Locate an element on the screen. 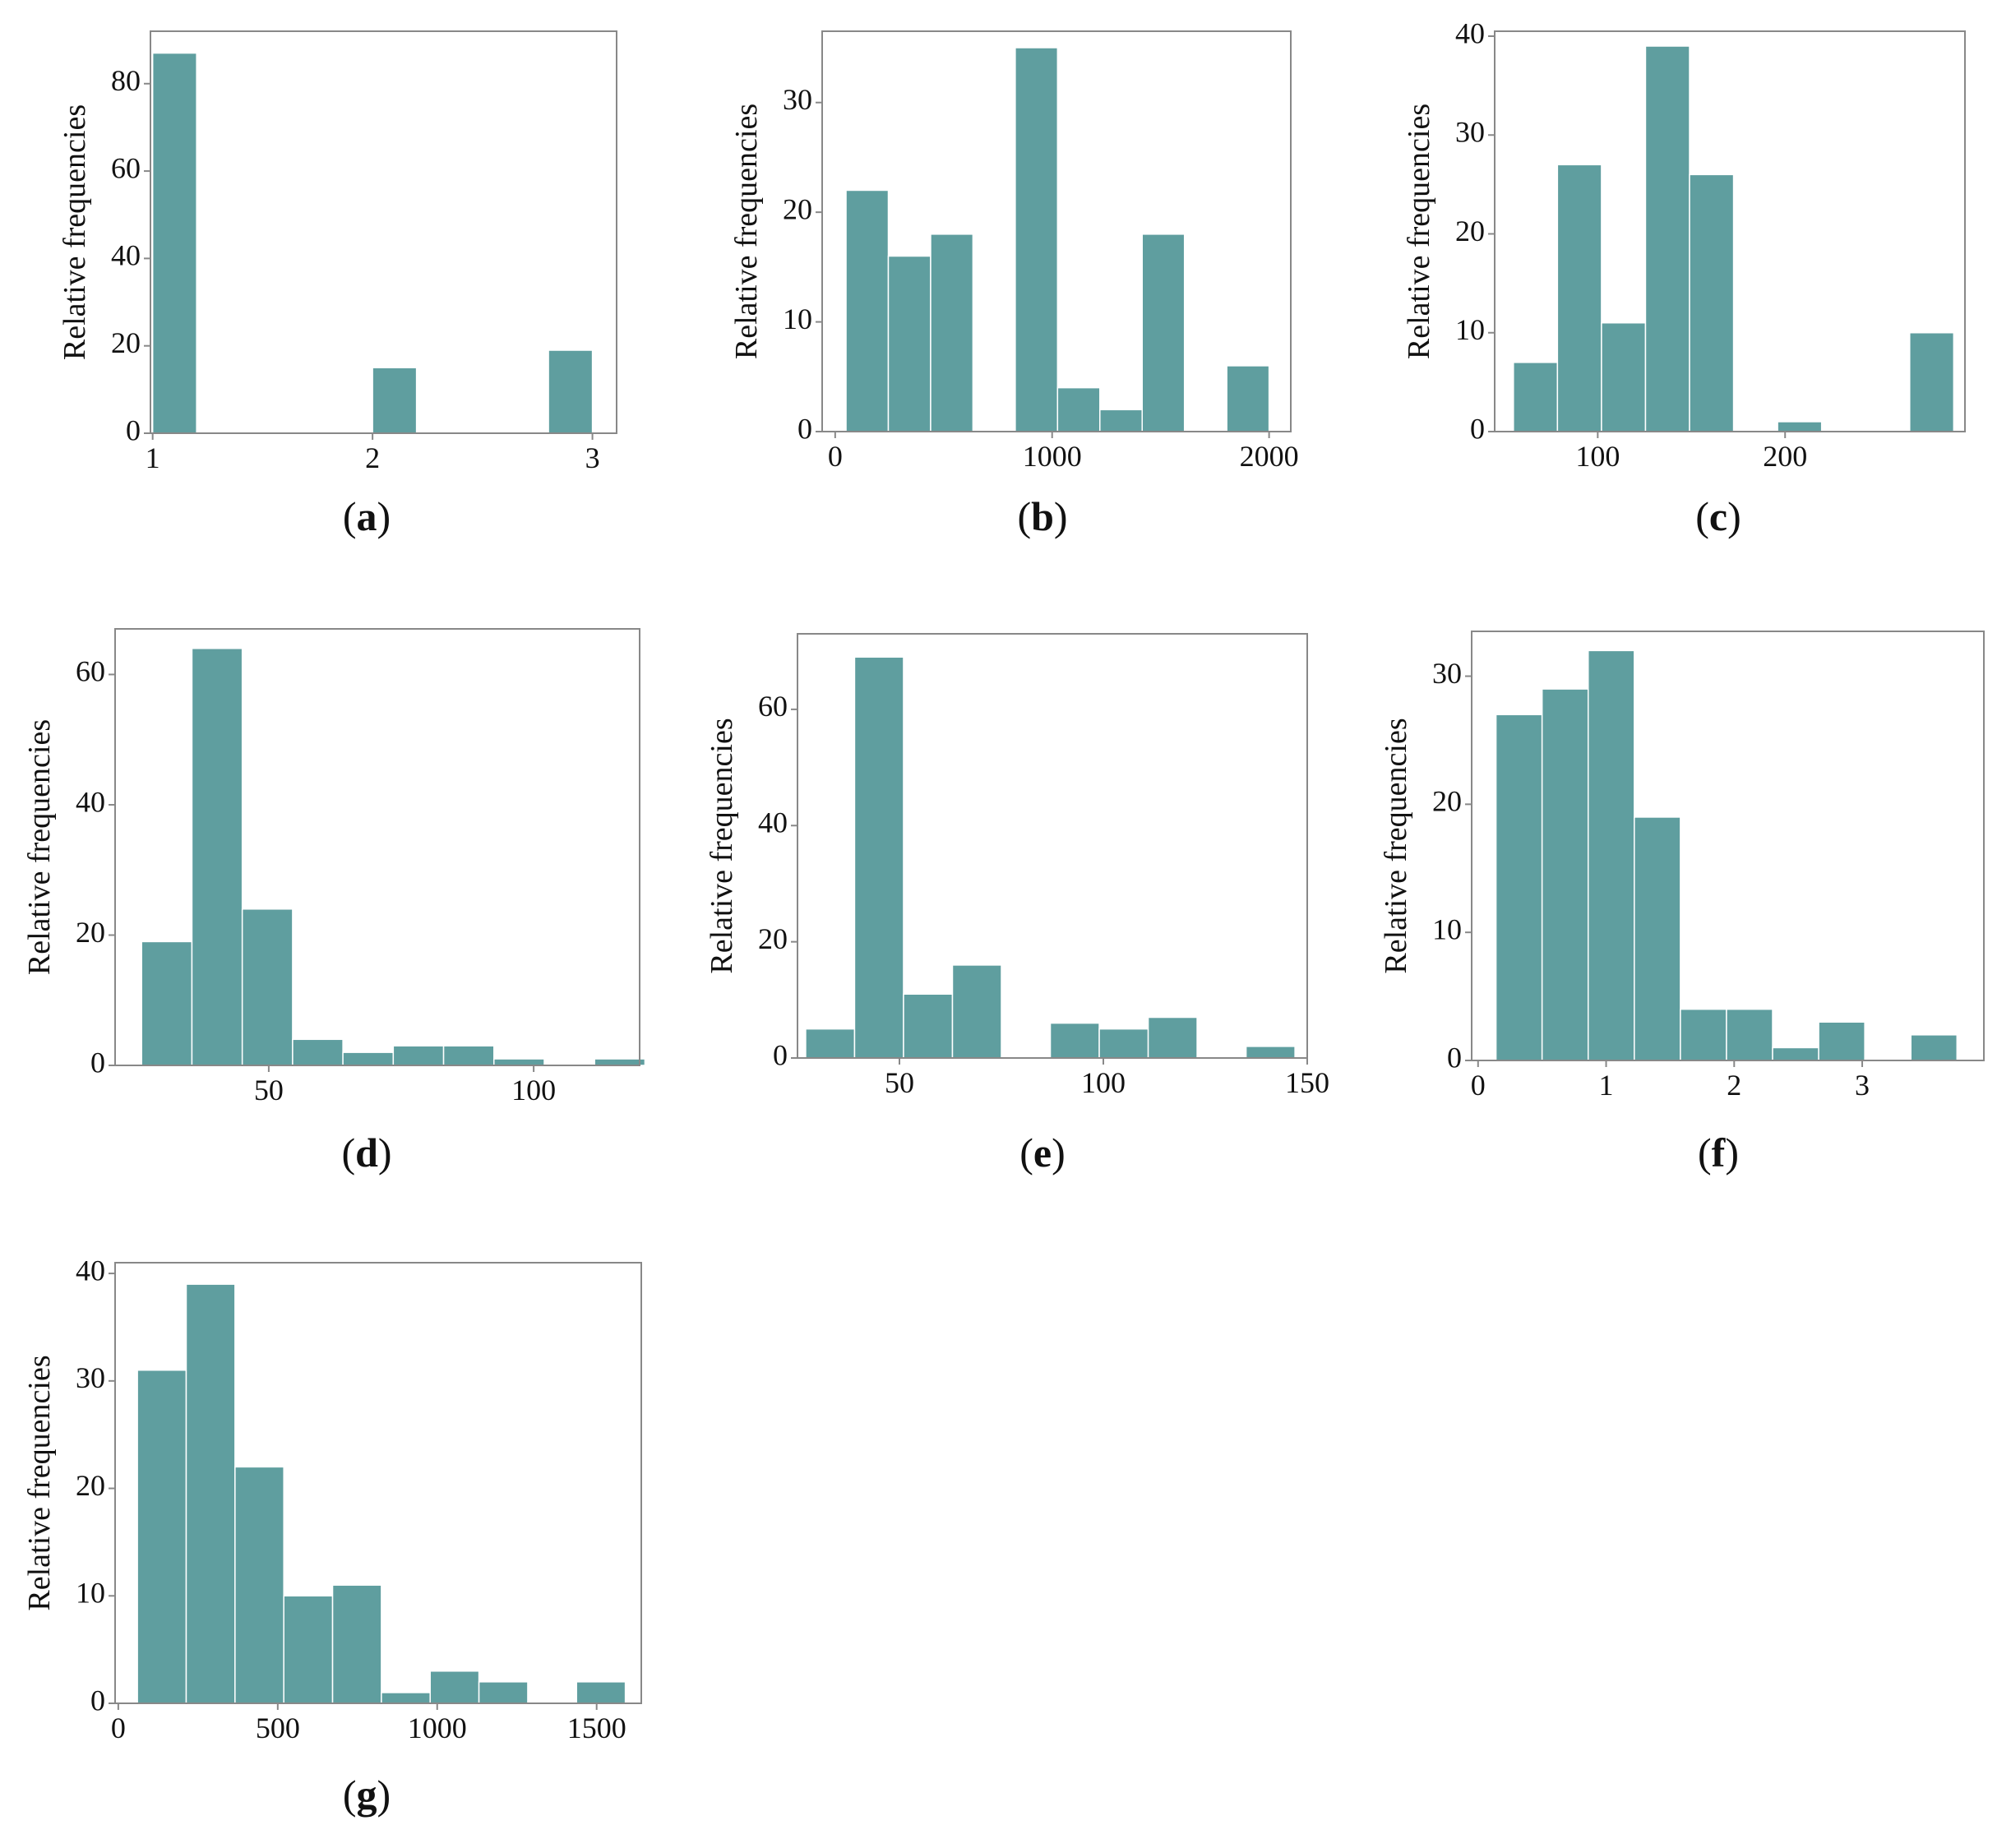 The width and height of the screenshot is (2011, 1848). panel-c: 0 10 20 30 40 100 200 Relative frequencies (c) is located at coordinates (1684, 277).